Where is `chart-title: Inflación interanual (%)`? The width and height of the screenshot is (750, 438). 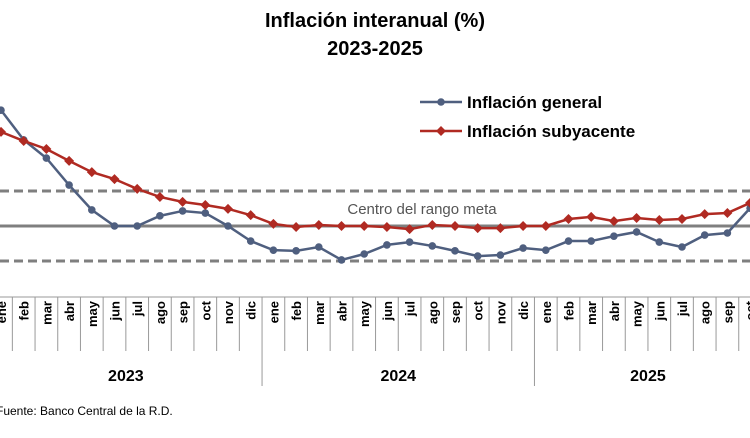
chart-title: Inflación interanual (%) is located at coordinates (375, 21).